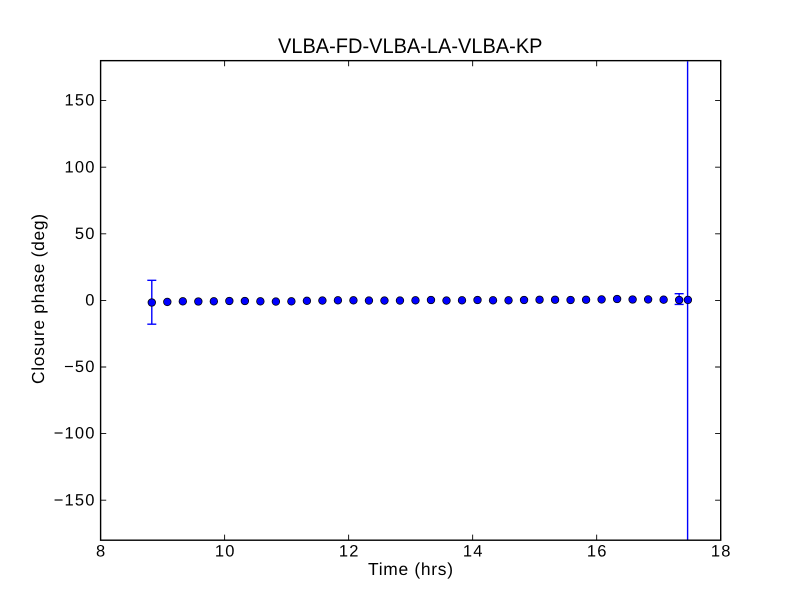 The width and height of the screenshot is (800, 605). Describe the element at coordinates (410, 46) in the screenshot. I see `svg-text: VLBA-FD-VLBA-LA-VLBA-KP` at that location.